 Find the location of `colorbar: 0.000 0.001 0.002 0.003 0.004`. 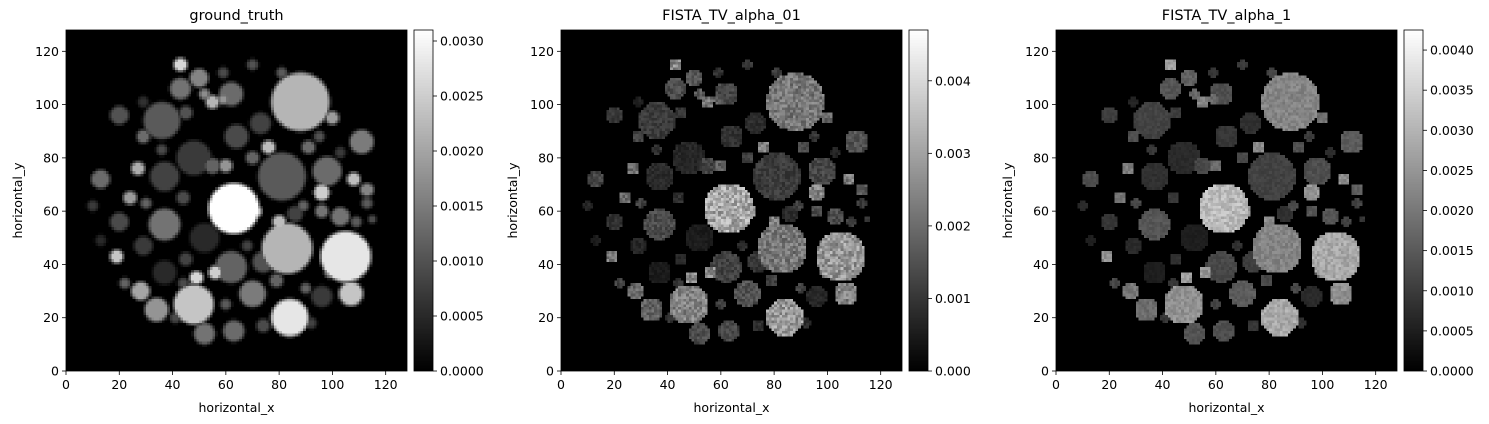

colorbar: 0.000 0.001 0.002 0.003 0.004 is located at coordinates (939, 204).